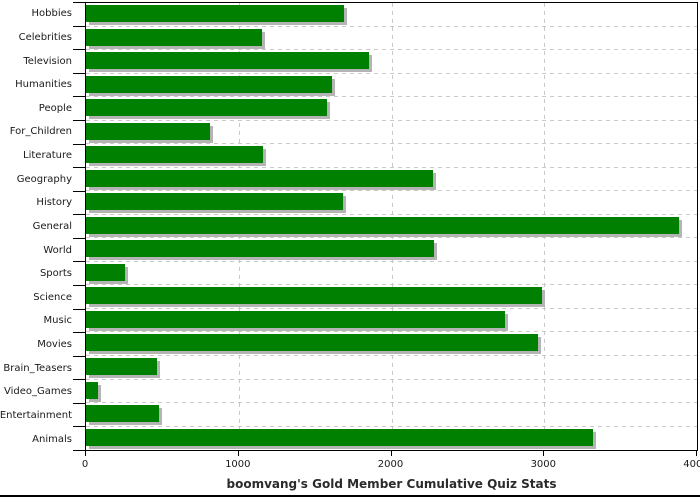 This screenshot has height=500, width=700. Describe the element at coordinates (312, 343) in the screenshot. I see `bar-movies` at that location.